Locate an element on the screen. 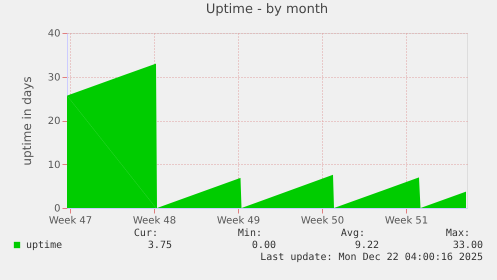 Image resolution: width=497 pixels, height=280 pixels. y-tick-label: 10 is located at coordinates (54, 165).